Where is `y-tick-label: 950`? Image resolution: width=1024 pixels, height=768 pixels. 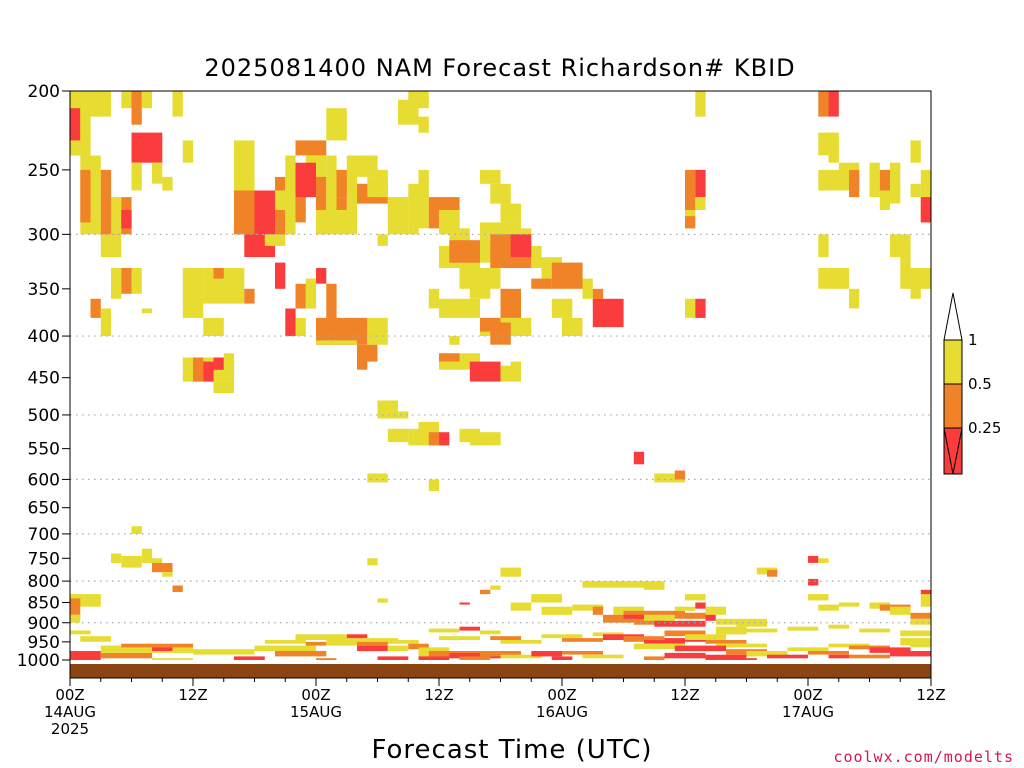
y-tick-label: 950 is located at coordinates (44, 643).